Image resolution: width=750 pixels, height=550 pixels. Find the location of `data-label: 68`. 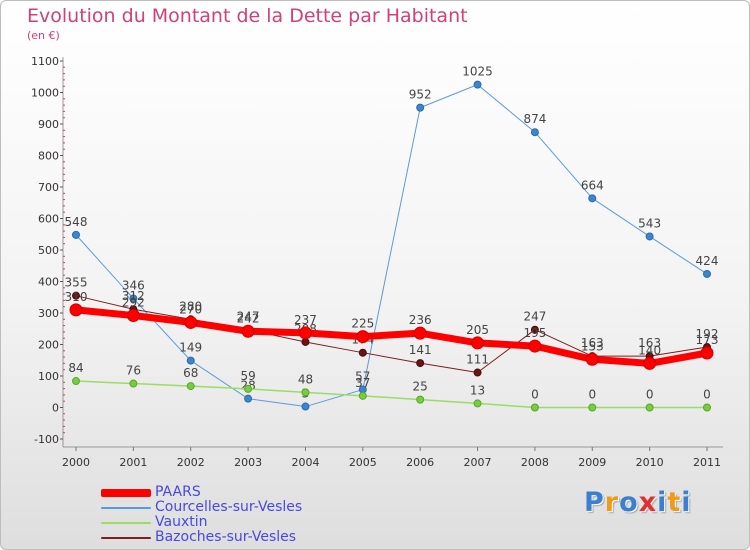

data-label: 68 is located at coordinates (190, 373).